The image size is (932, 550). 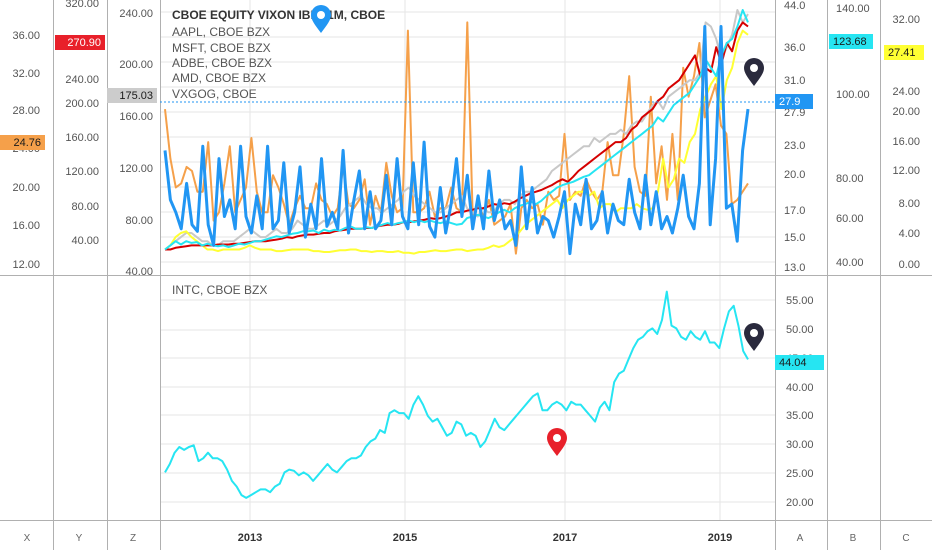 I want to click on x-scale-tick: 28.00, so click(x=26, y=111).